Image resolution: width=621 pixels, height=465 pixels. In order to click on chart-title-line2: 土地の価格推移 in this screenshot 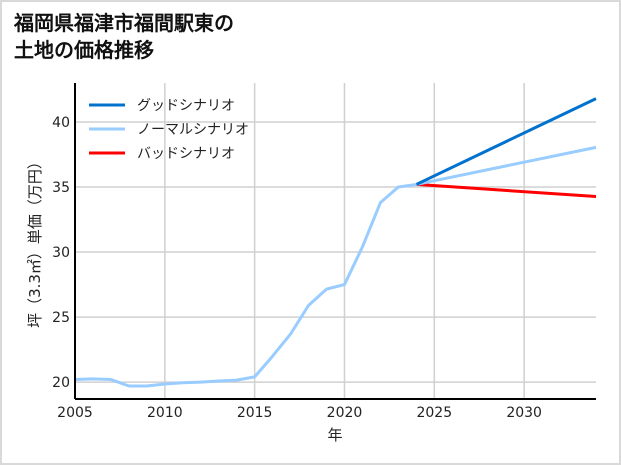, I will do `click(84, 50)`.